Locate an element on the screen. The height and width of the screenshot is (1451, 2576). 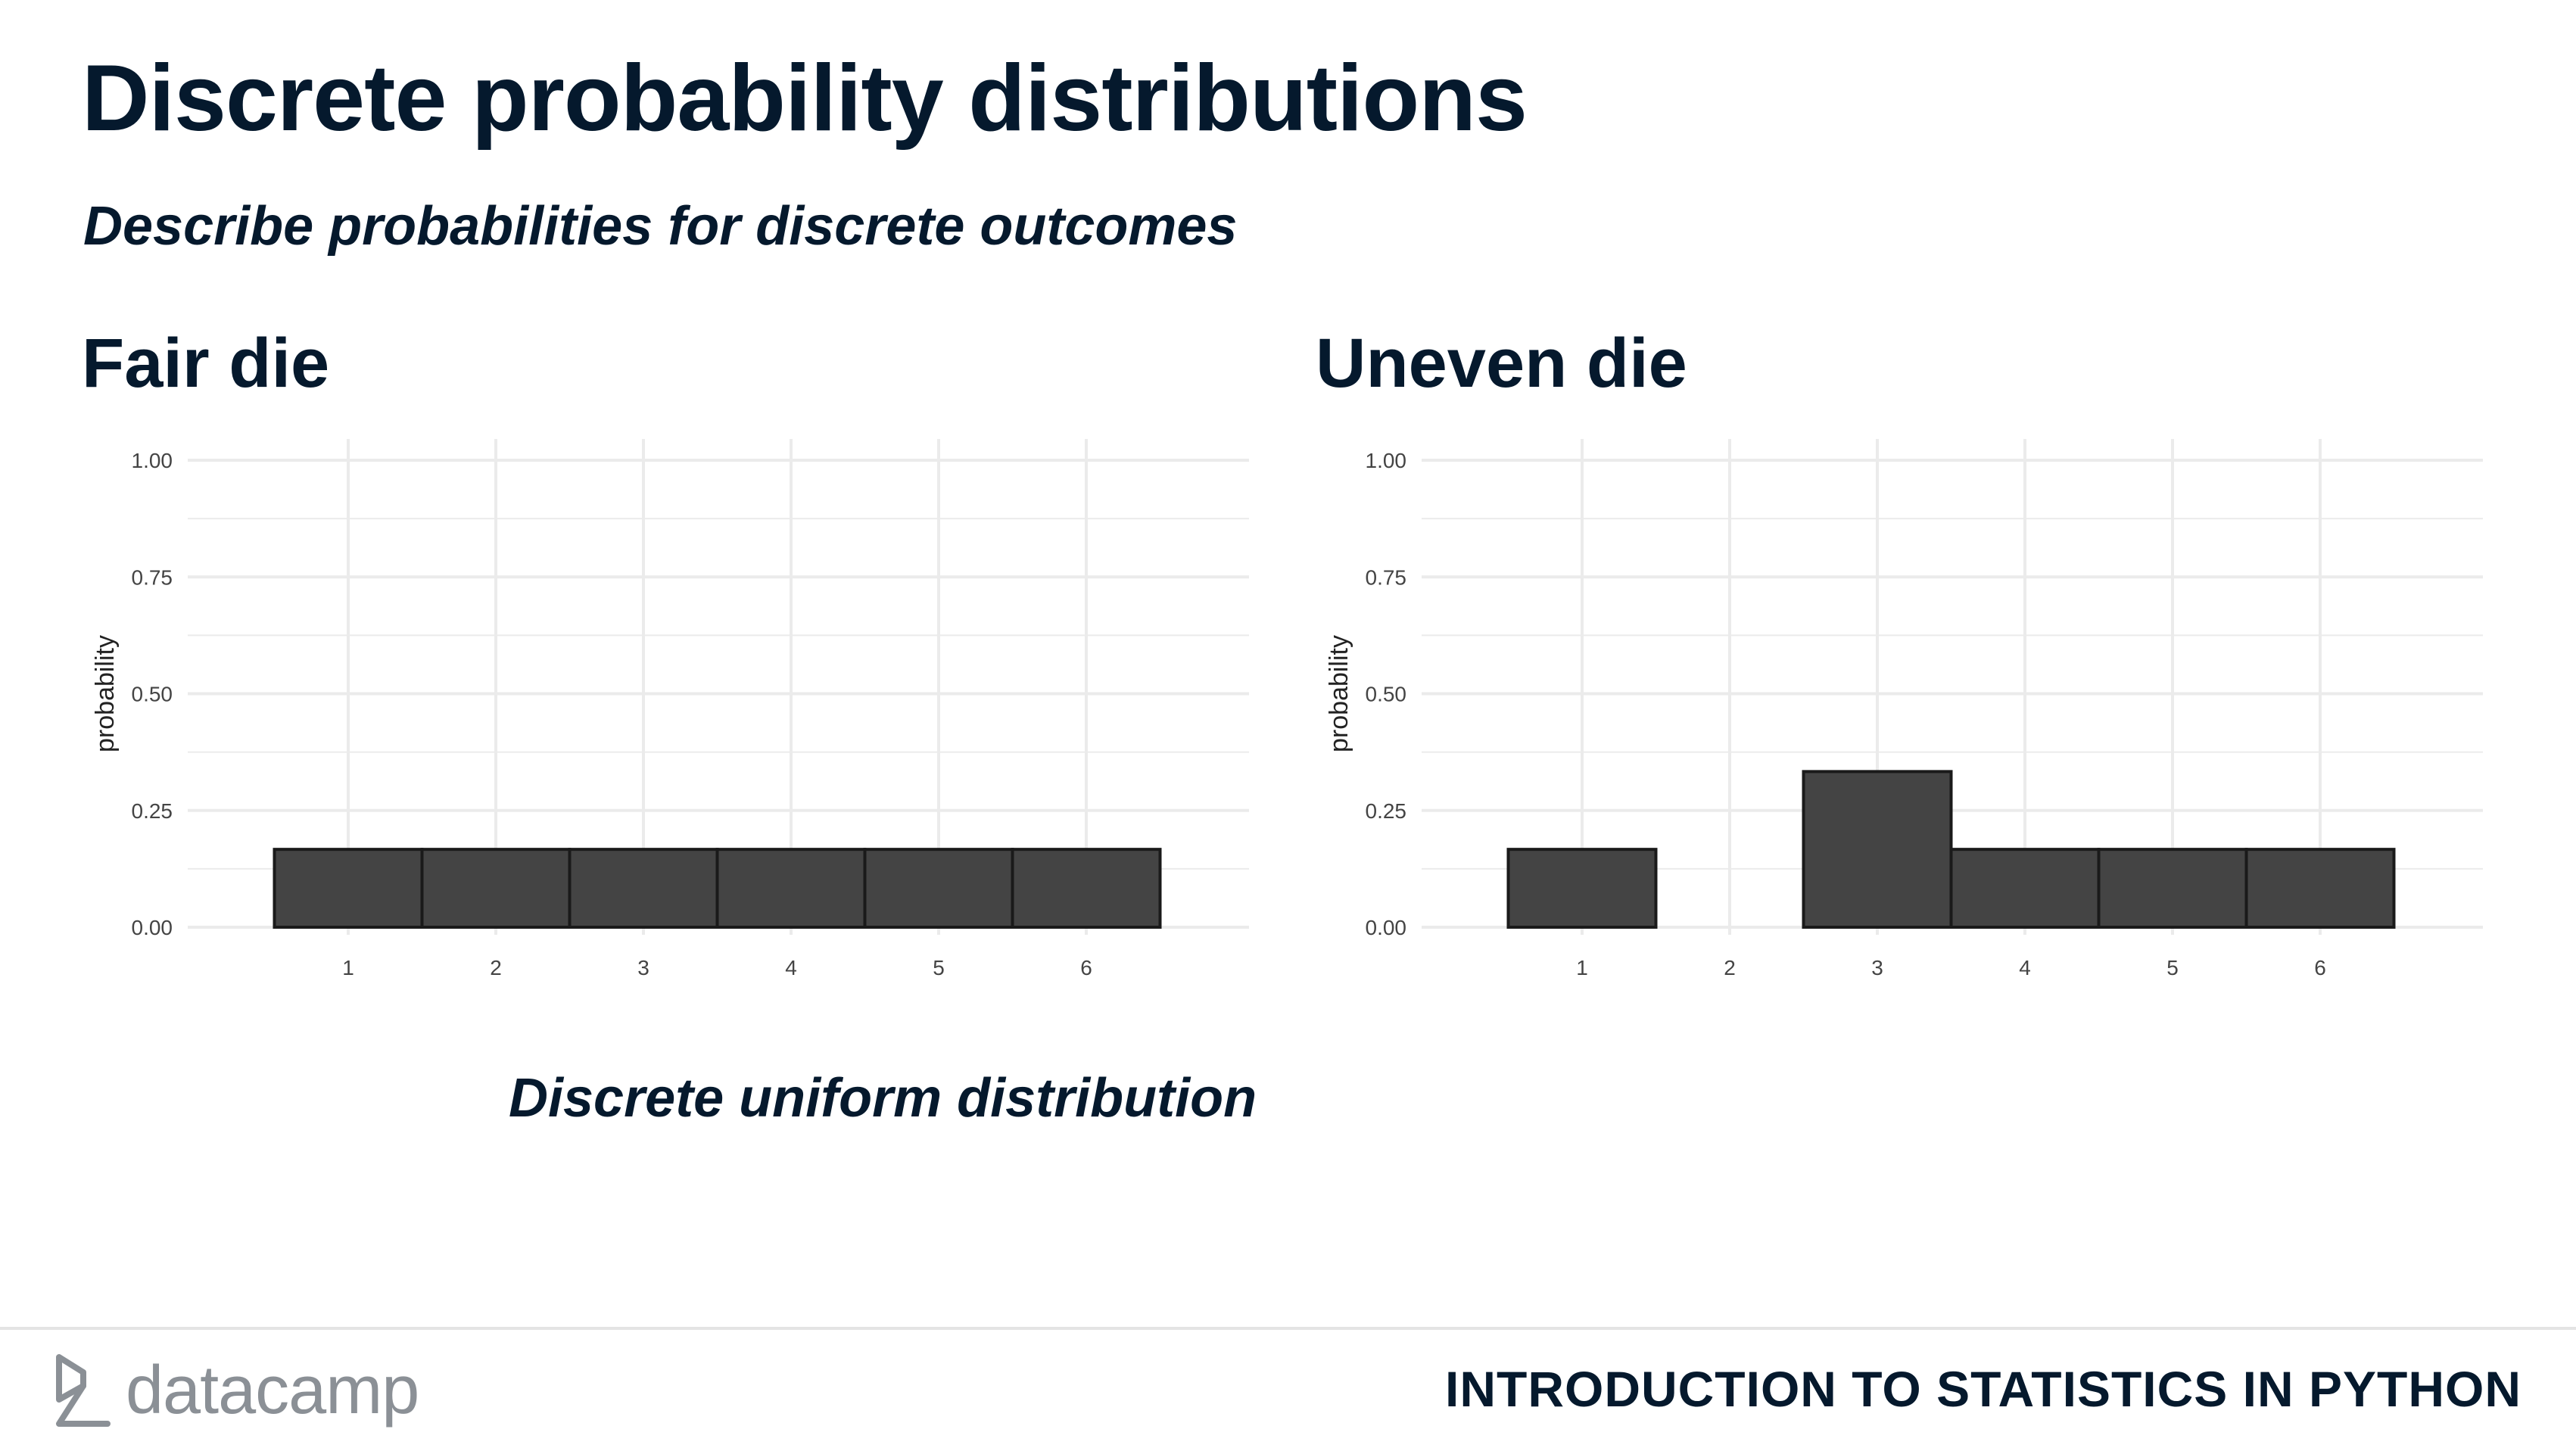
logo-text: datacamp is located at coordinates (272, 1390).